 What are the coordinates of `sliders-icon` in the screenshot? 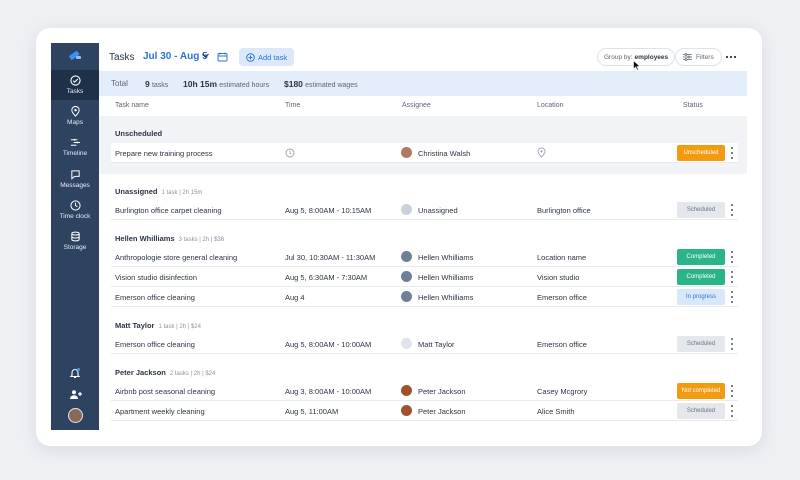 It's located at (687, 57).